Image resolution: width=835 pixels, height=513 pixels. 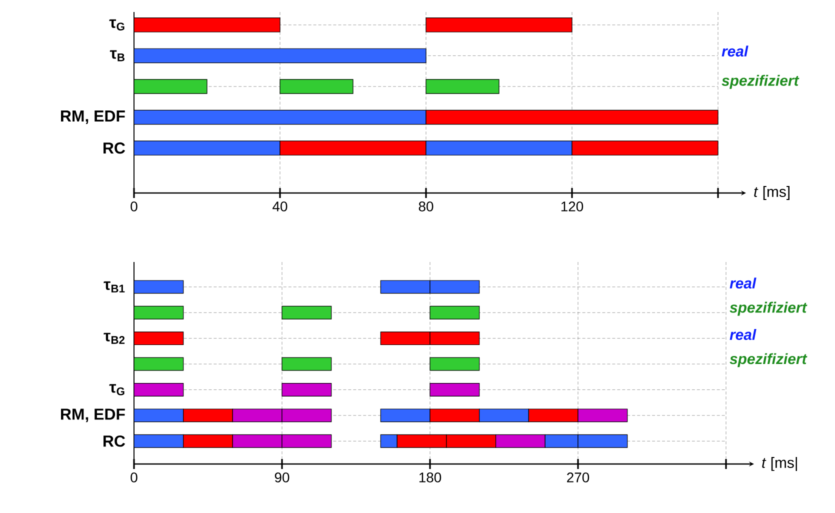 I want to click on y-tick-label: τ$_{B}$, so click(x=117, y=56).